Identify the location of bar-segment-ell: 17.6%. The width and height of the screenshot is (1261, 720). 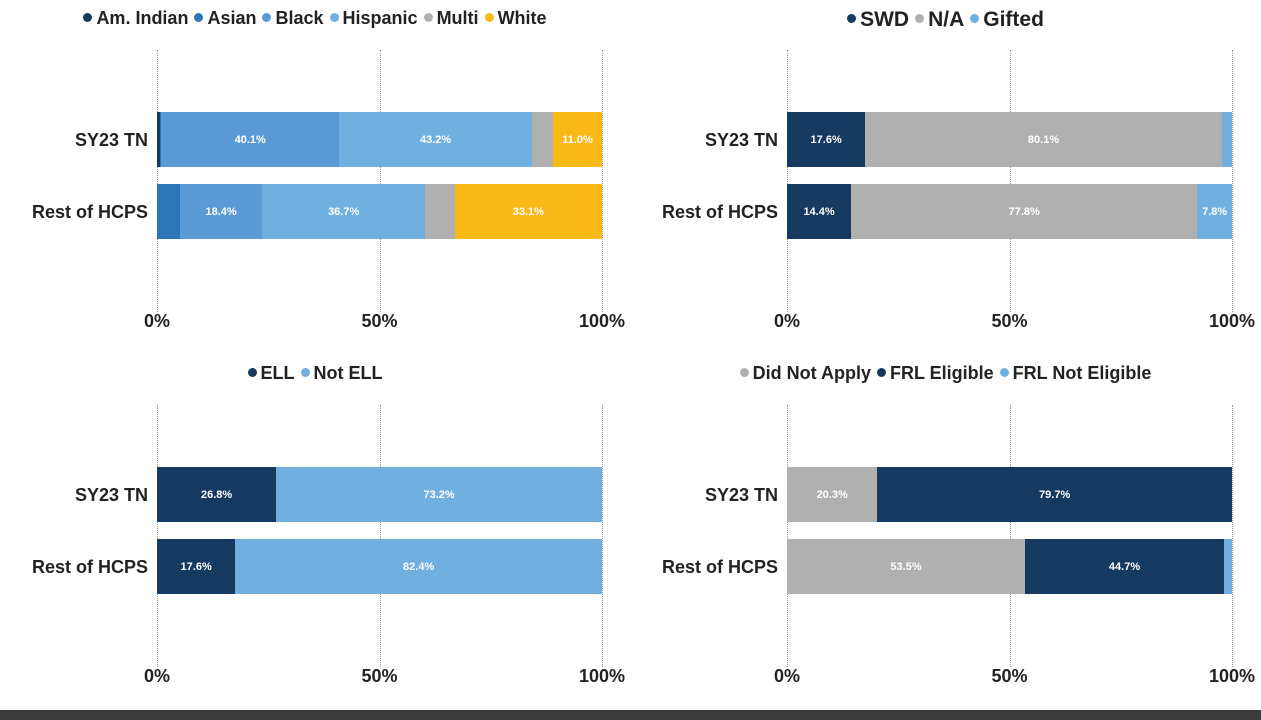
(196, 566).